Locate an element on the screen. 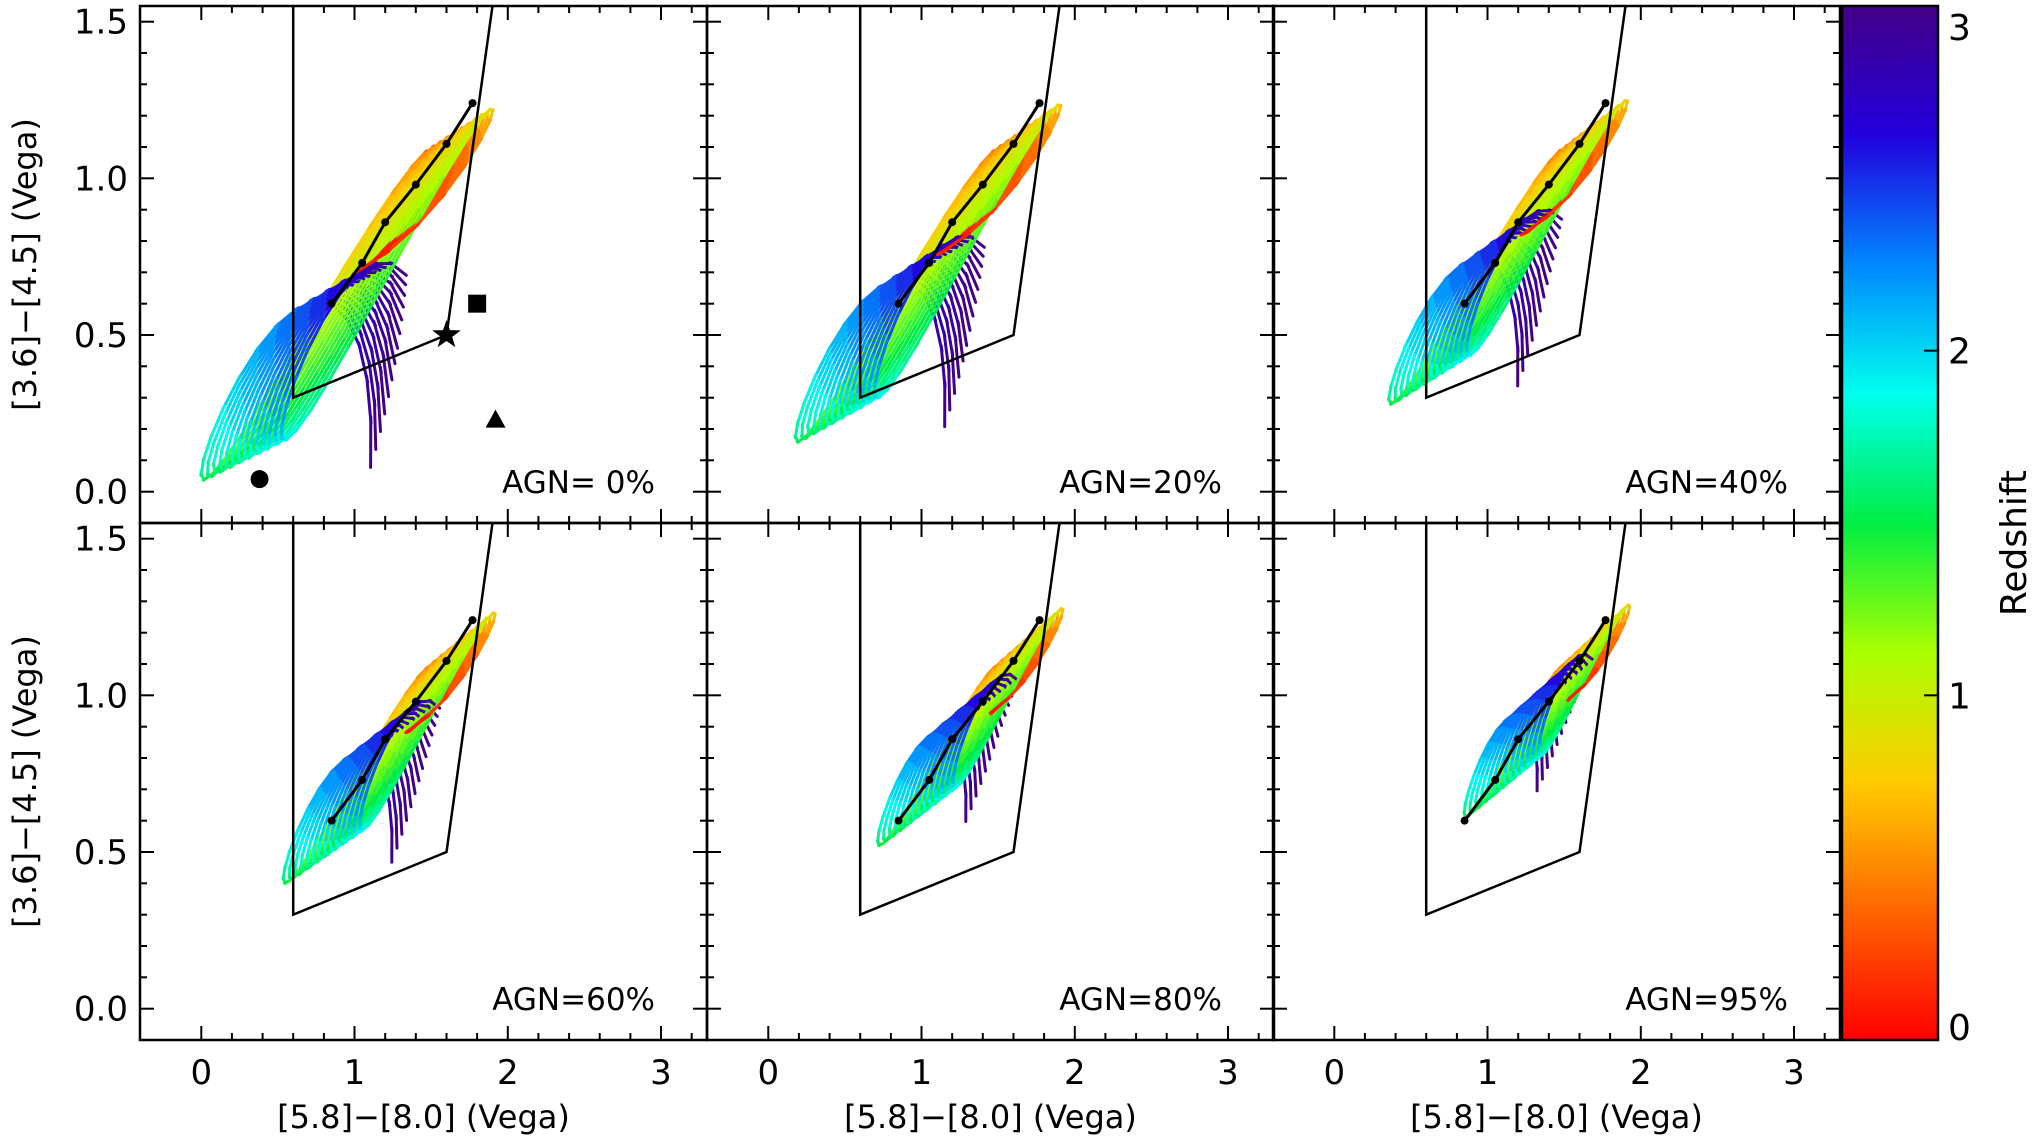  agn-wedge is located at coordinates (1525, 203).